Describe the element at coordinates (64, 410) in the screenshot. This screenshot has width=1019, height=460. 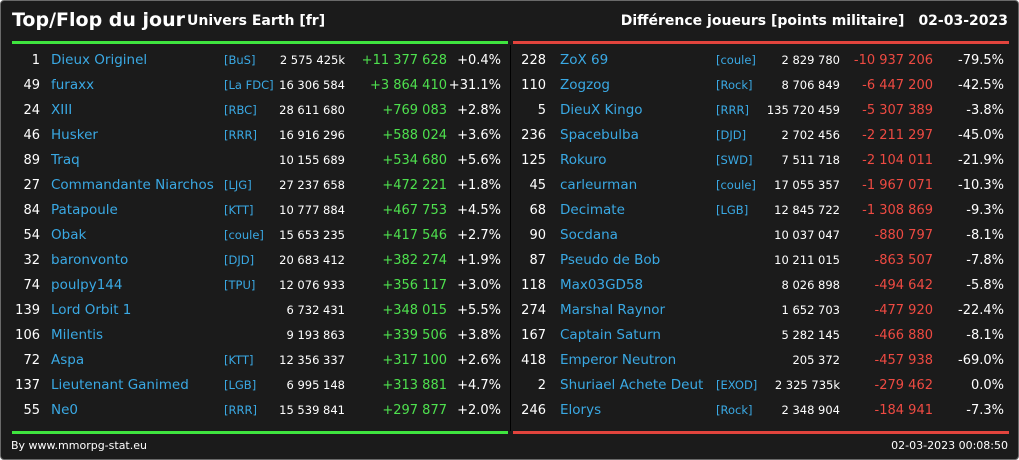
I see `player-name-link: Ne0` at that location.